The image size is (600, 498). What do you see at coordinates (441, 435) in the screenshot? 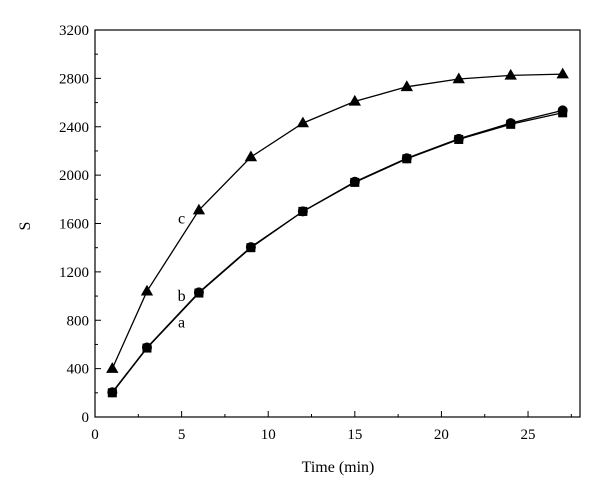
I see `x-tick-label: 20` at bounding box center [441, 435].